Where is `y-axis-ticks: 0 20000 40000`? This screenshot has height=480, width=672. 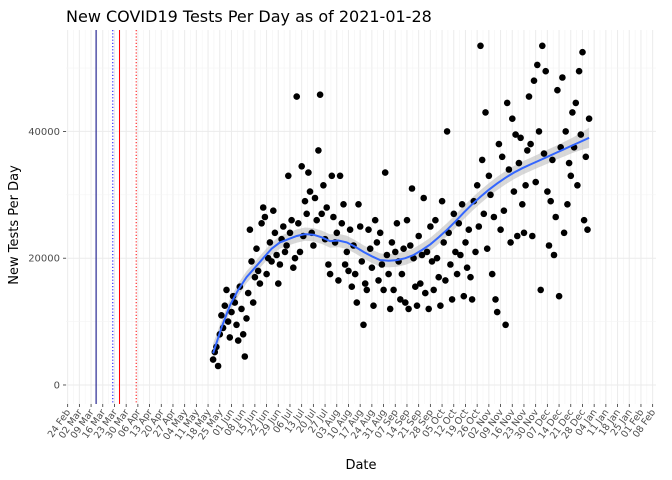 y-axis-ticks: 0 20000 40000 is located at coordinates (47, 259).